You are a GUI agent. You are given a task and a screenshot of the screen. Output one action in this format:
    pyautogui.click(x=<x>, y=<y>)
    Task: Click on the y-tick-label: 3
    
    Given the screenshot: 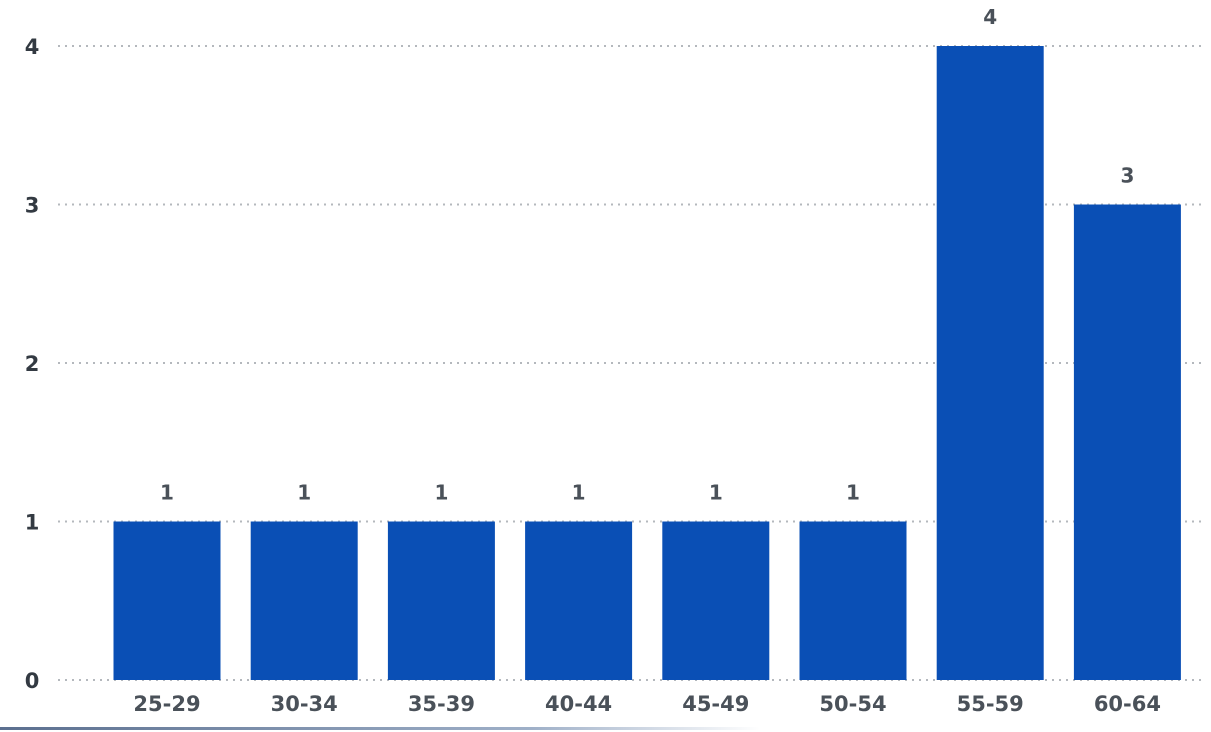 What is the action you would take?
    pyautogui.click(x=32, y=206)
    